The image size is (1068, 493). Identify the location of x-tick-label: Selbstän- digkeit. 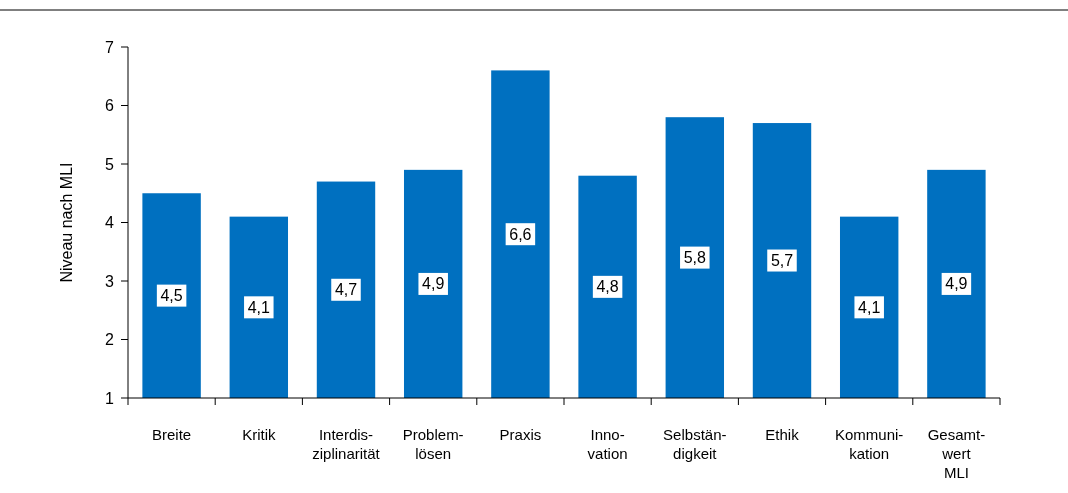
(695, 444).